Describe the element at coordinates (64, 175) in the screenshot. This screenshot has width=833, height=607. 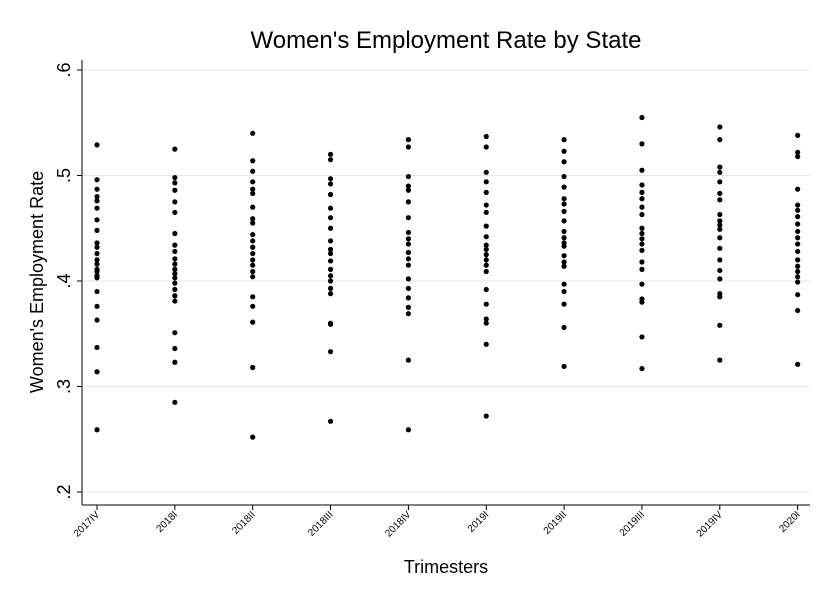
I see `y-tick-label: .5` at that location.